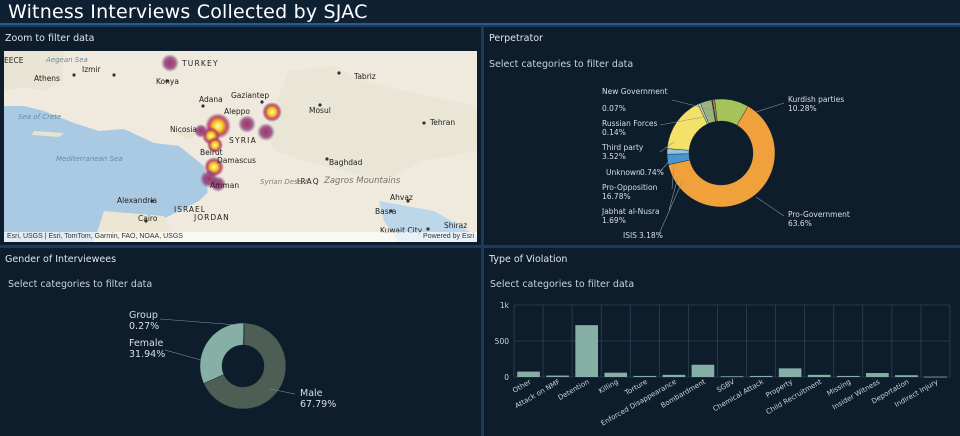  Describe the element at coordinates (732, 377) in the screenshot. I see `bar-sgbv` at that location.